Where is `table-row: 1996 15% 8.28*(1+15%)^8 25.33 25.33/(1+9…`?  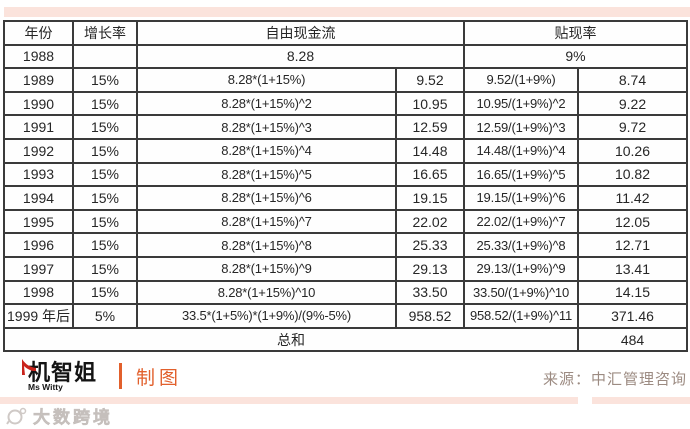
table-row: 1996 15% 8.28*(1+15%)^8 25.33 25.33/(1+9… is located at coordinates (345, 245).